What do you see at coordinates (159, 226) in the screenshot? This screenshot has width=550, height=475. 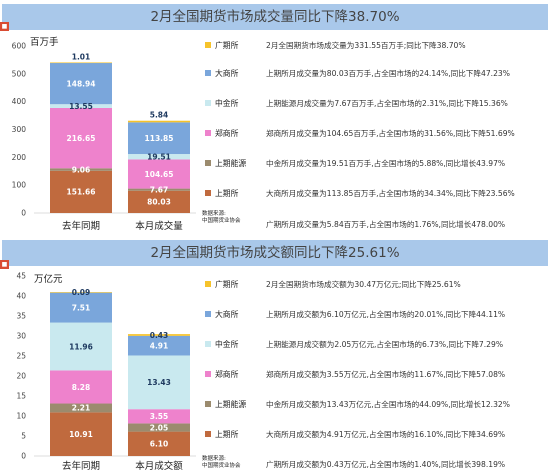 I see `x-category-label: 本月成交量` at bounding box center [159, 226].